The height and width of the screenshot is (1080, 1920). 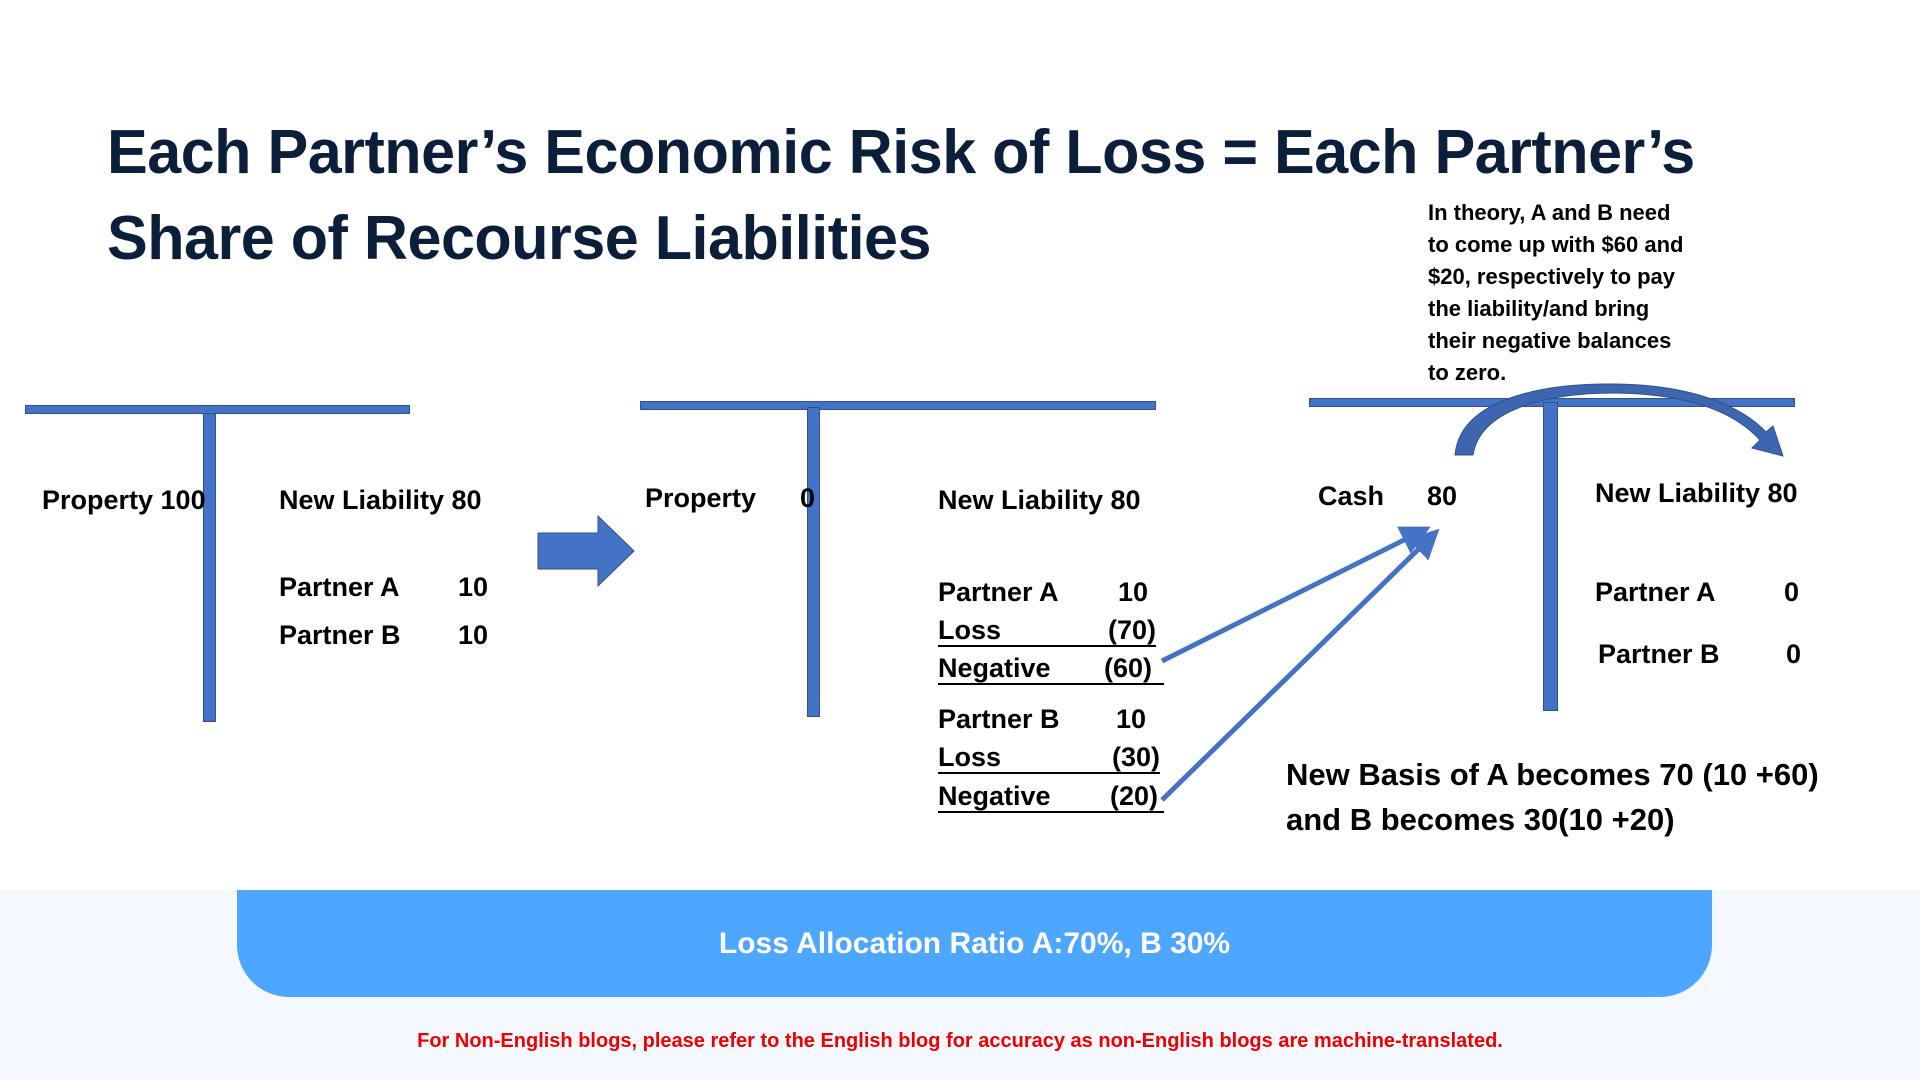 I want to click on t-account-2-top-bar, so click(x=898, y=405).